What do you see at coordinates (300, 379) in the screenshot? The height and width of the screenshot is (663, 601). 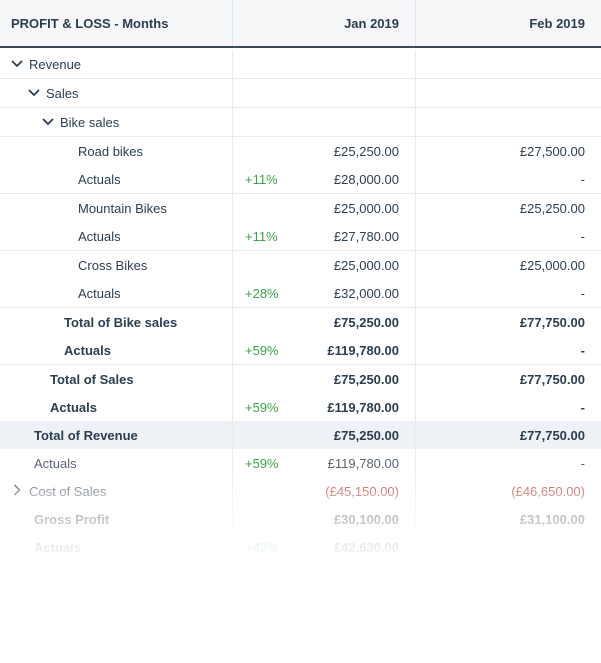 I see `table-row-total-sales: Total of Sales £75,250.00 £77,750.00` at bounding box center [300, 379].